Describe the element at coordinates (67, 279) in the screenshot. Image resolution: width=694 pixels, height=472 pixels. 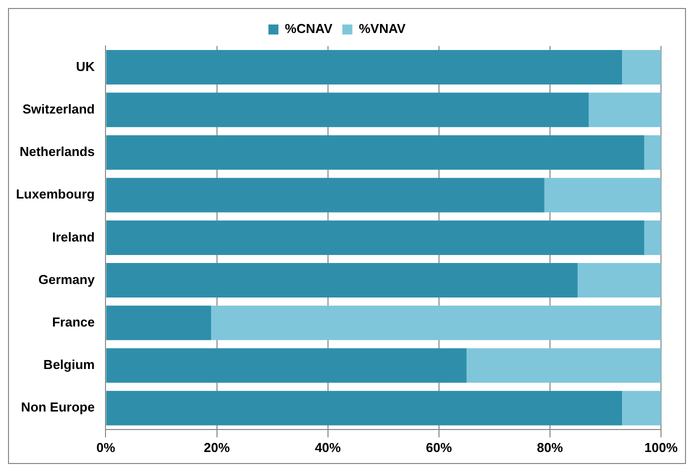
I see `y-tick-label: Germany` at that location.